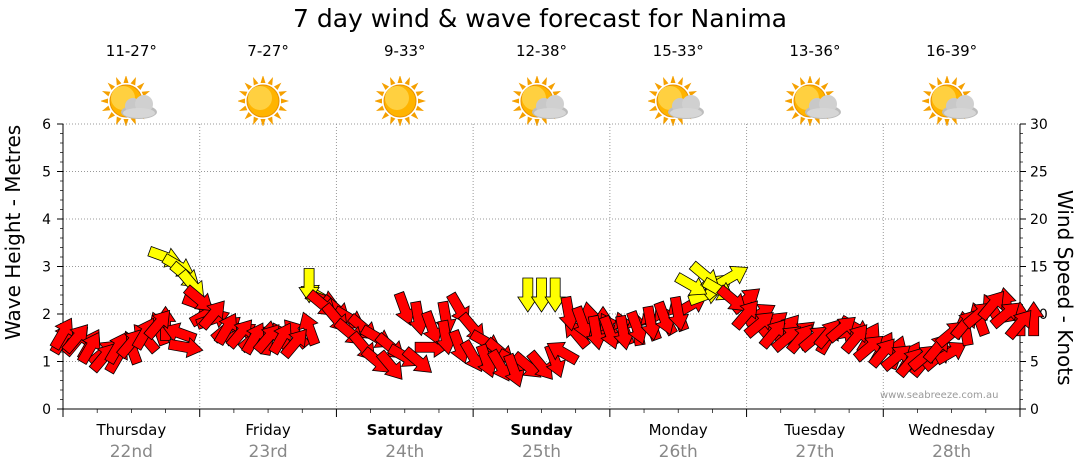  I want to click on day-name: Wednesday, so click(952, 430).